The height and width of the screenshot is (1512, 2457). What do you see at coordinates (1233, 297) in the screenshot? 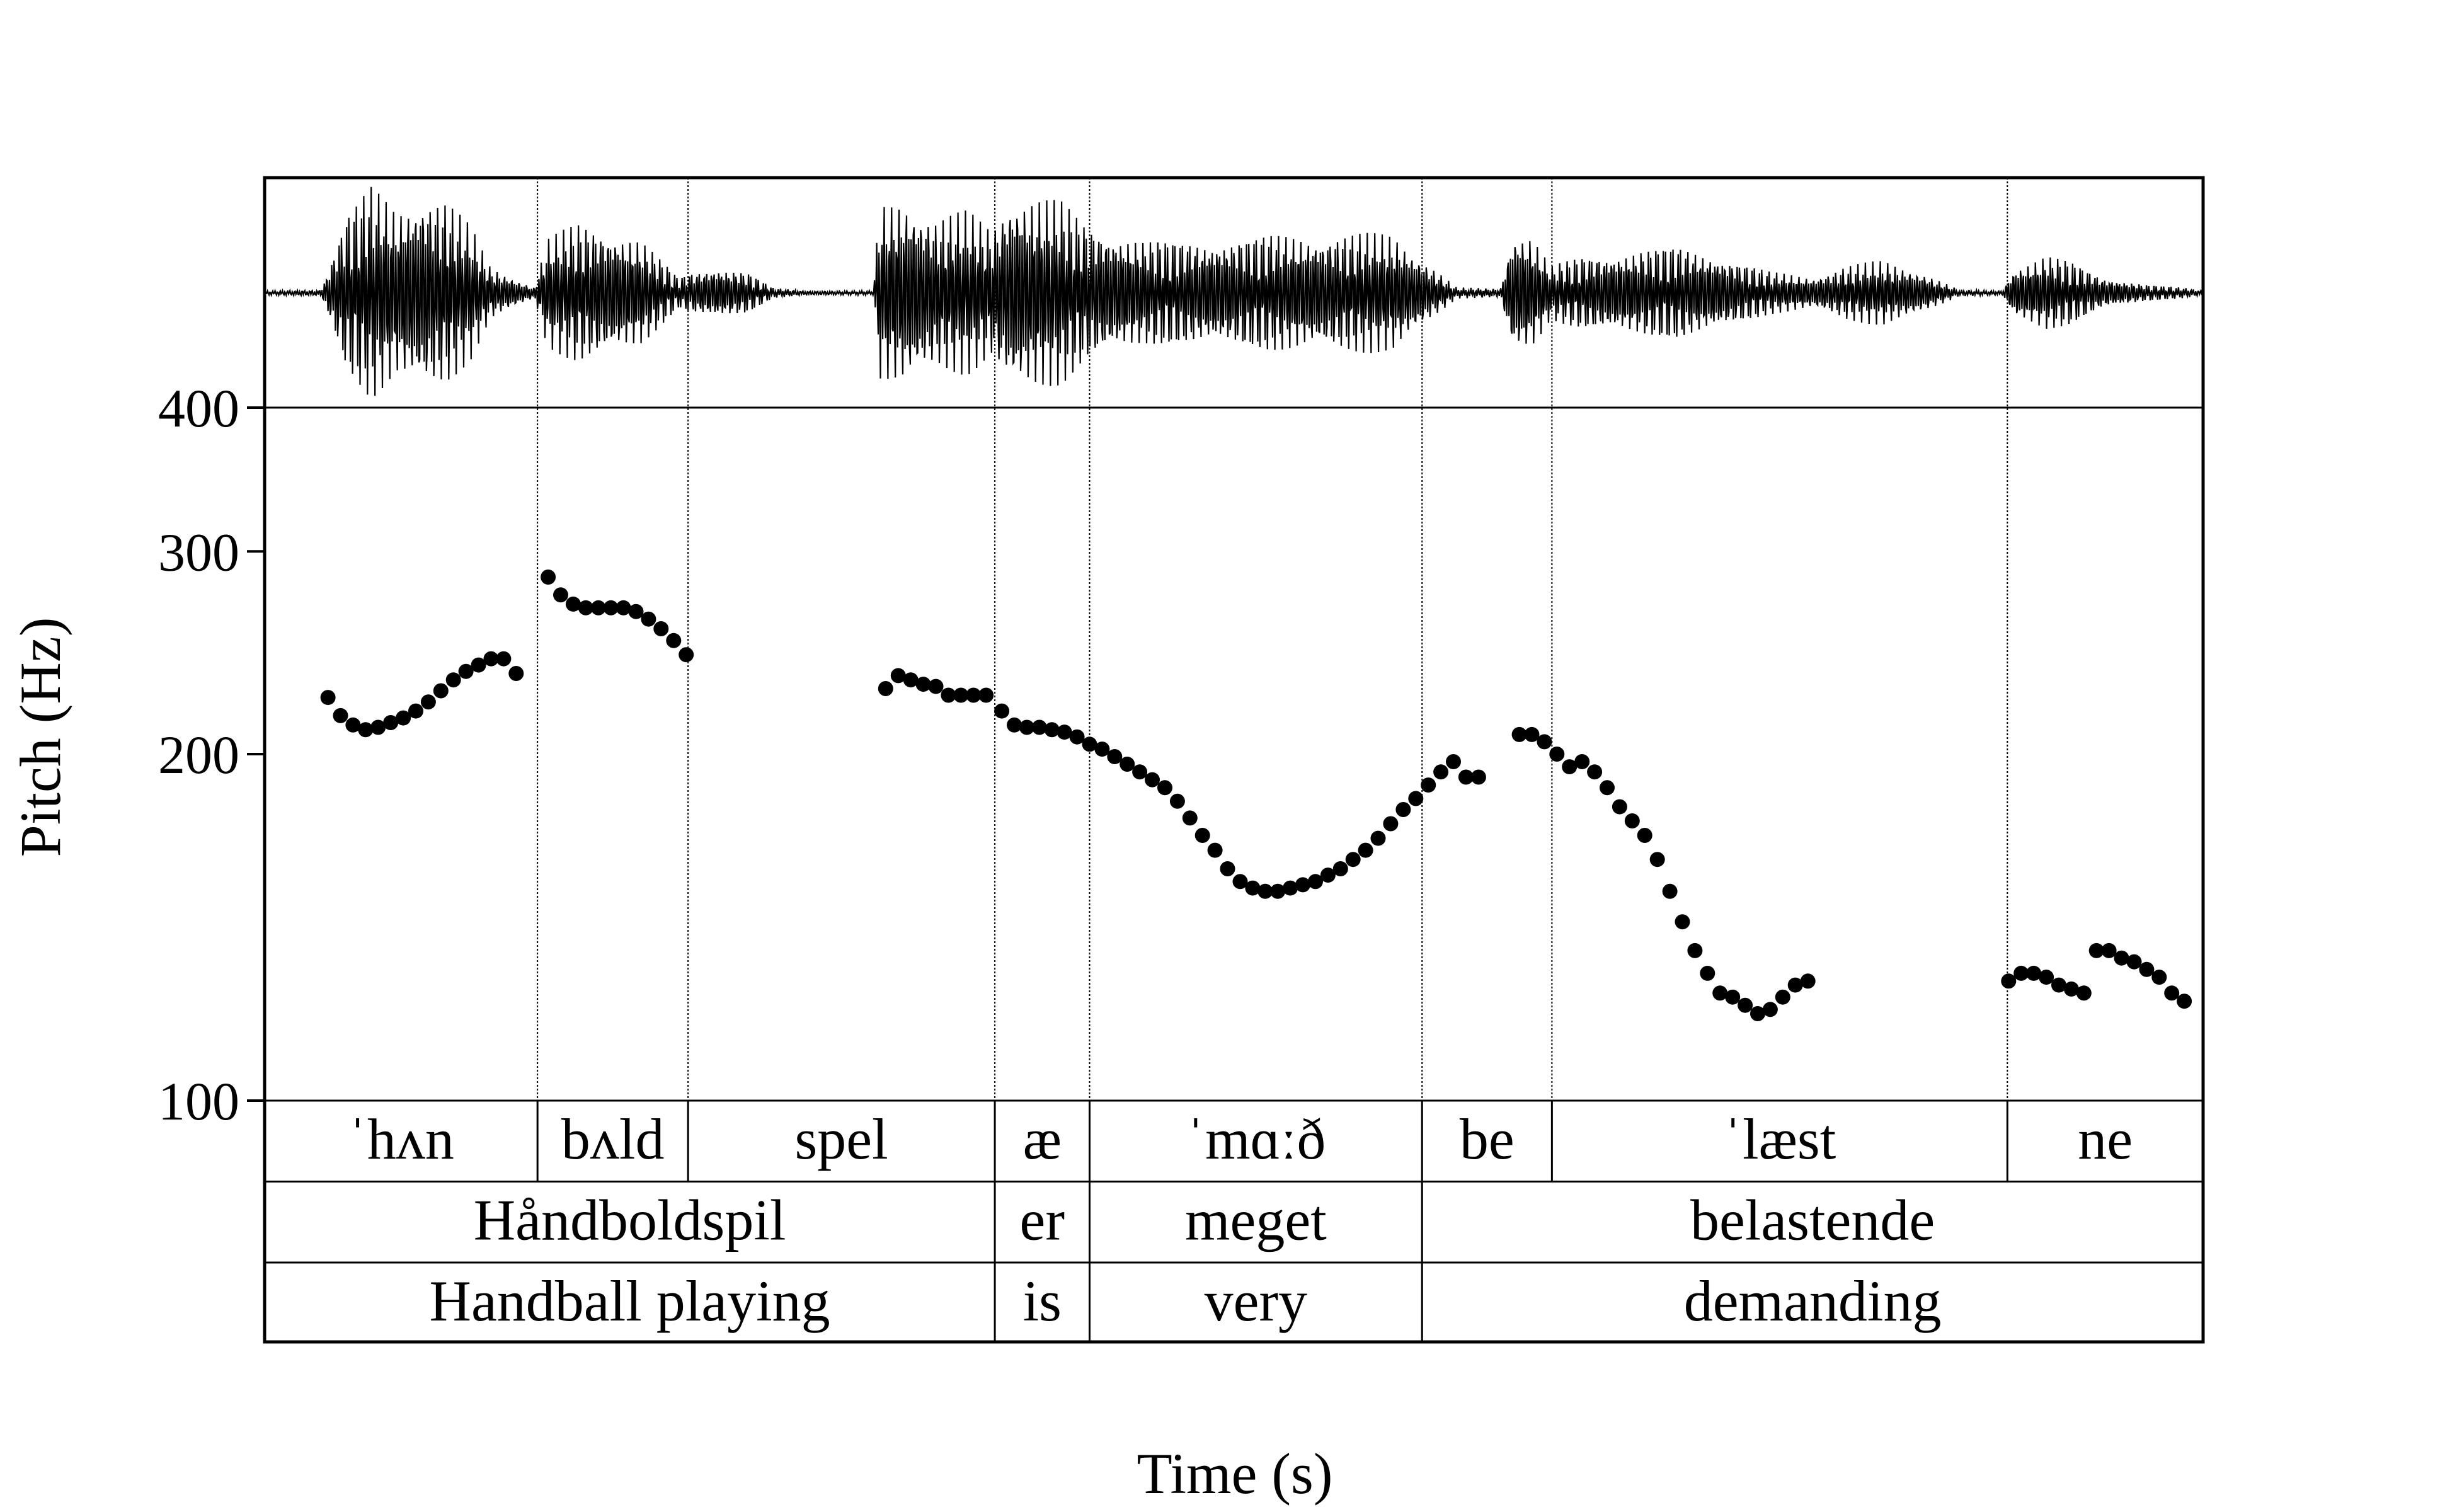
I see `waveform` at bounding box center [1233, 297].